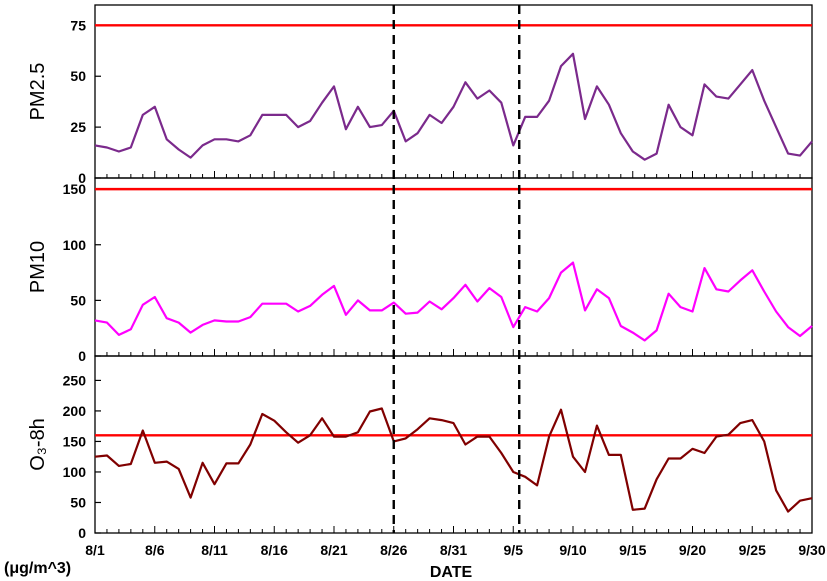 The image size is (827, 581). What do you see at coordinates (632, 550) in the screenshot?
I see `x-tick-label: 9/15` at bounding box center [632, 550].